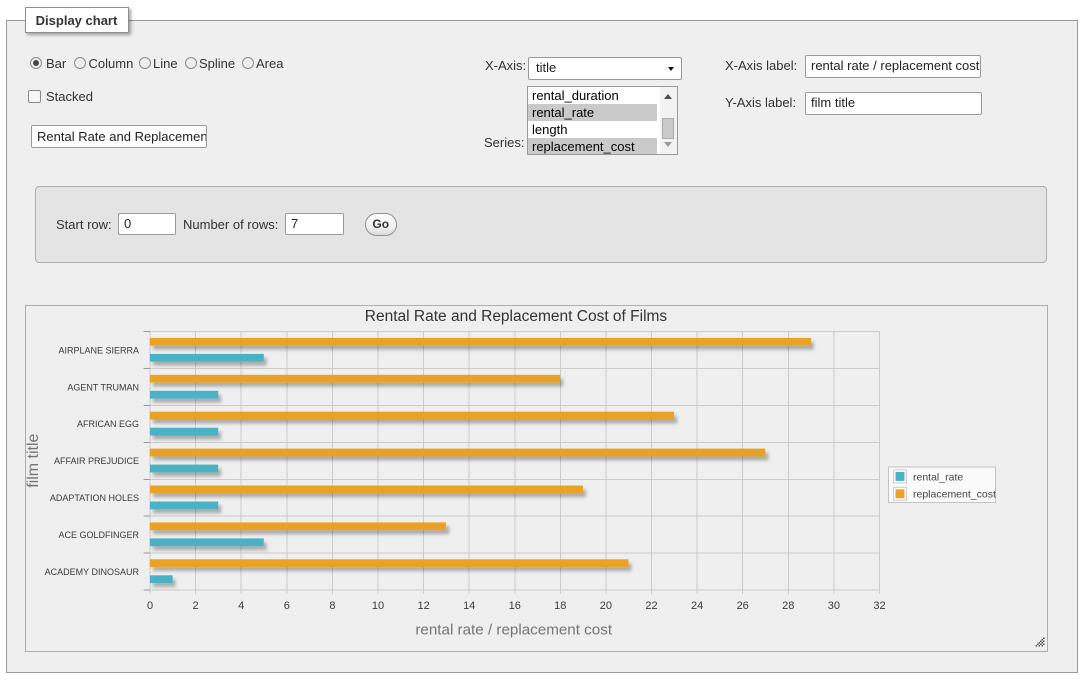 This screenshot has height=681, width=1081. I want to click on svg-text: ACE GOLDFINGER, so click(98, 535).